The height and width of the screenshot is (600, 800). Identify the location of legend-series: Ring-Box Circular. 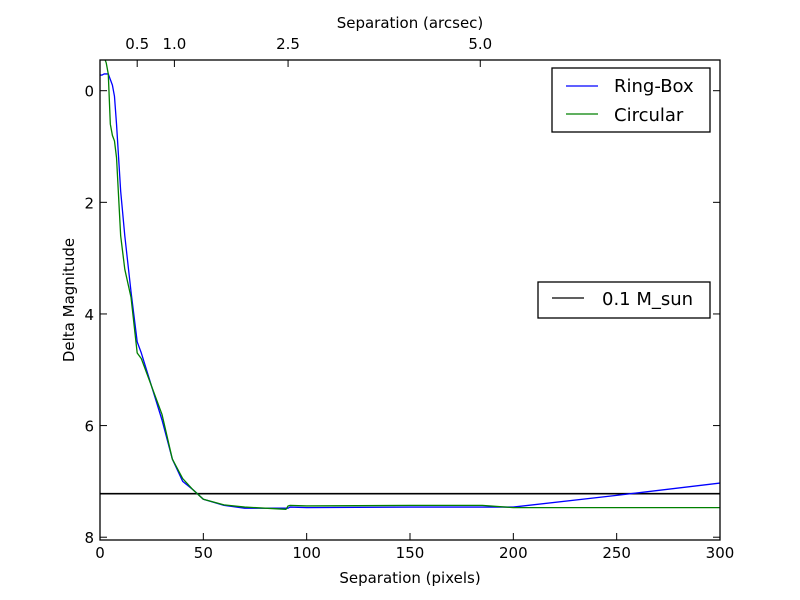
(631, 100).